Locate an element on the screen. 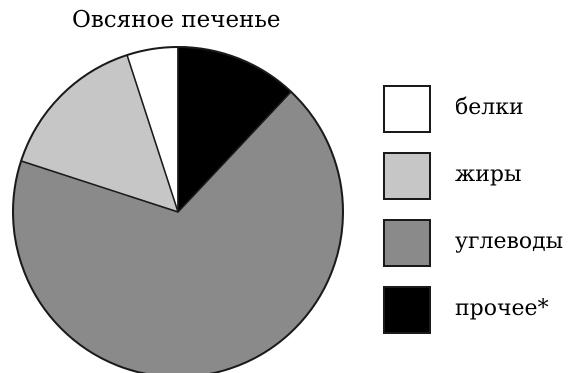 The image size is (572, 373). legend-label-carbs: углеводы is located at coordinates (509, 241).